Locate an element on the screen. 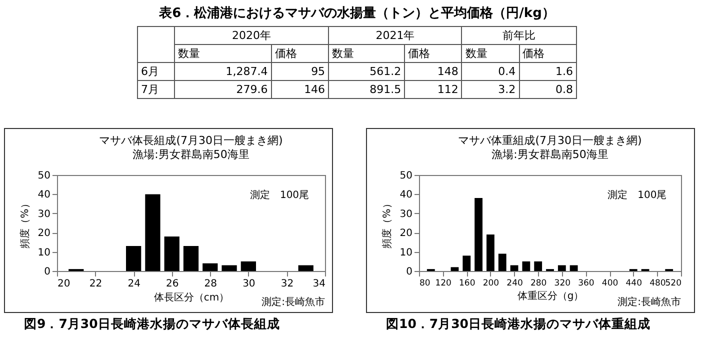 Image resolution: width=702 pixels, height=343 pixels. x-tick-label: 26 is located at coordinates (172, 284).